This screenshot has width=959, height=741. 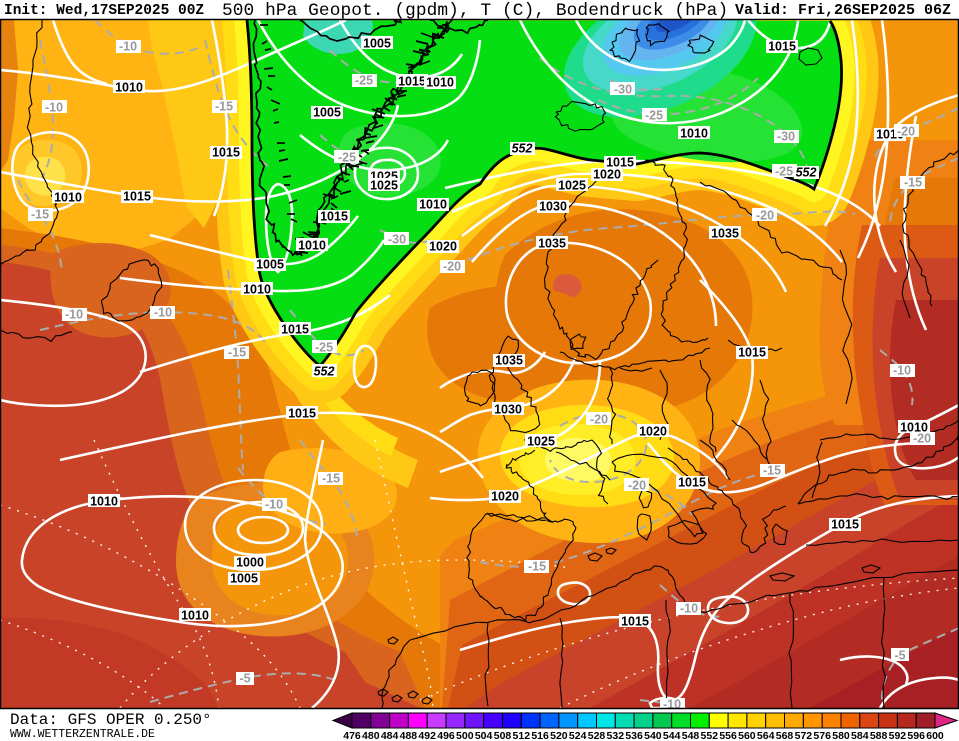 I want to click on svg-text: Valid: Fri,26SEP2025 06Z, so click(x=843, y=10).